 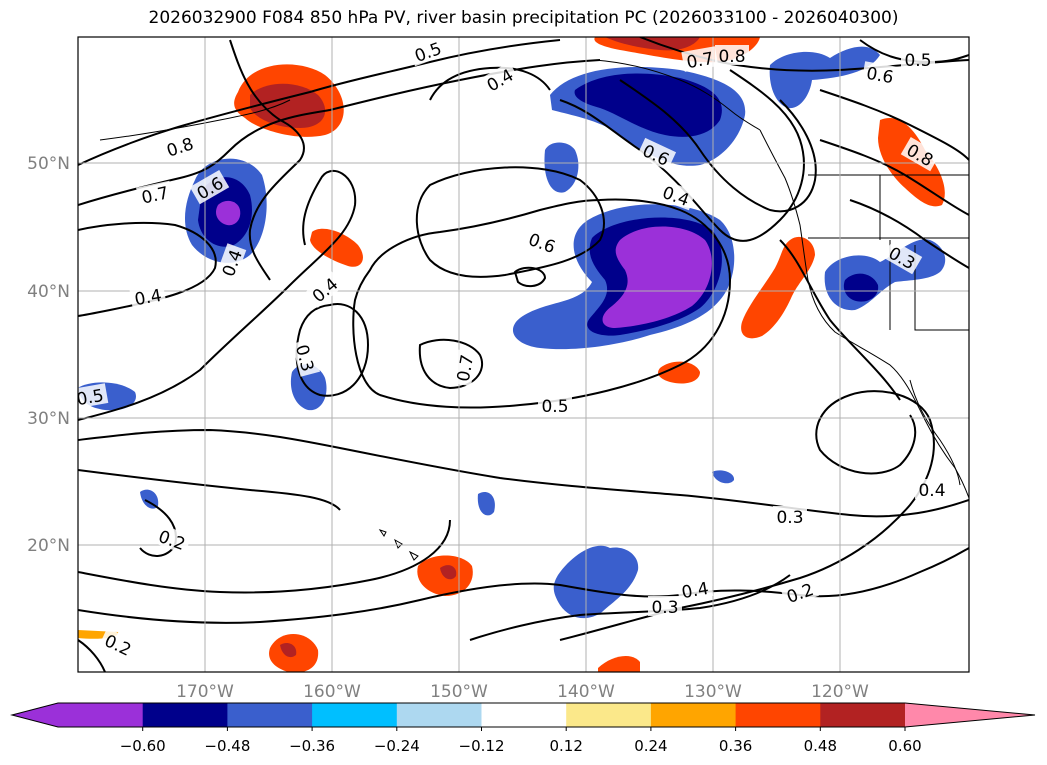 What do you see at coordinates (227, 746) in the screenshot?
I see `colorbar-tick-label: −0.48` at bounding box center [227, 746].